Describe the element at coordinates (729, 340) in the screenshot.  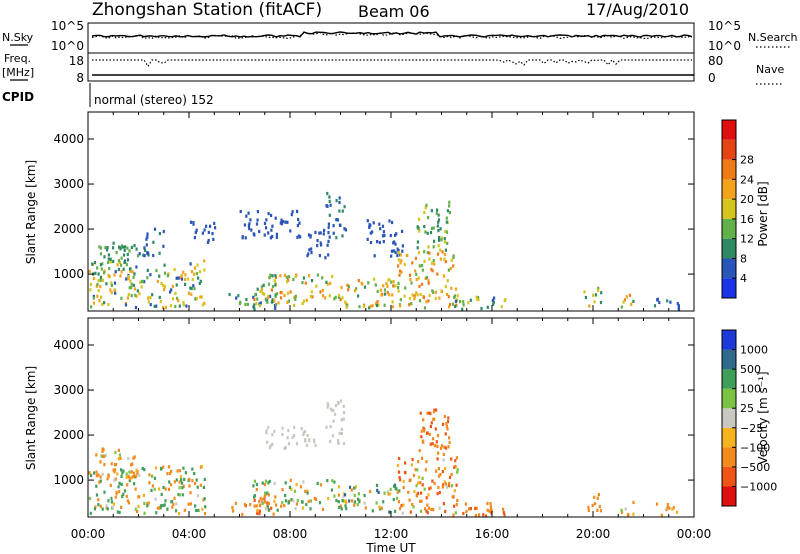
I see `colorbar-segment` at that location.